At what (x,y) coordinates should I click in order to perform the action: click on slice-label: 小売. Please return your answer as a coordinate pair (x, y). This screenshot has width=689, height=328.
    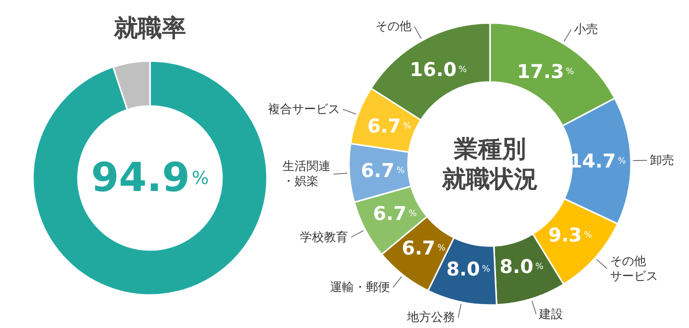
    Looking at the image, I should click on (586, 30).